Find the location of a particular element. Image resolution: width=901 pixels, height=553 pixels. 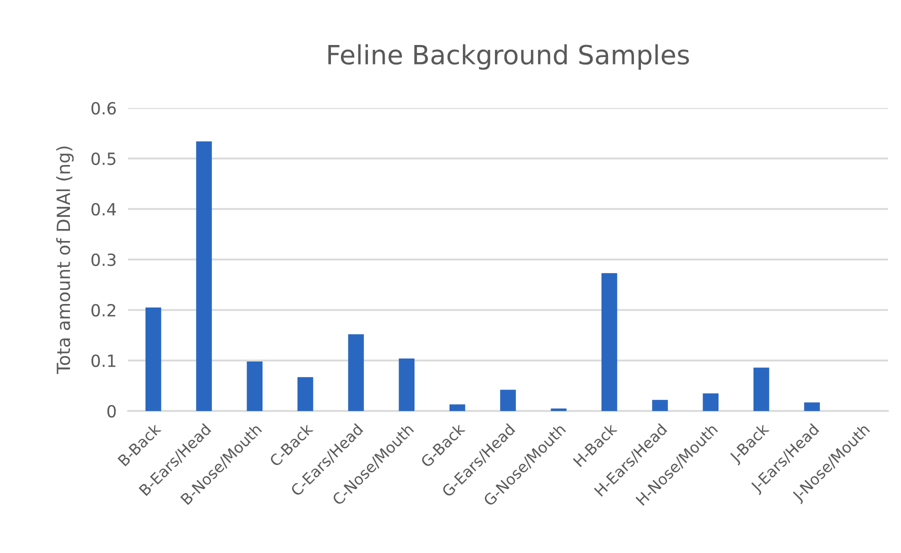

y-axis-title: Tota amount of DNAl (ng) is located at coordinates (65, 260).